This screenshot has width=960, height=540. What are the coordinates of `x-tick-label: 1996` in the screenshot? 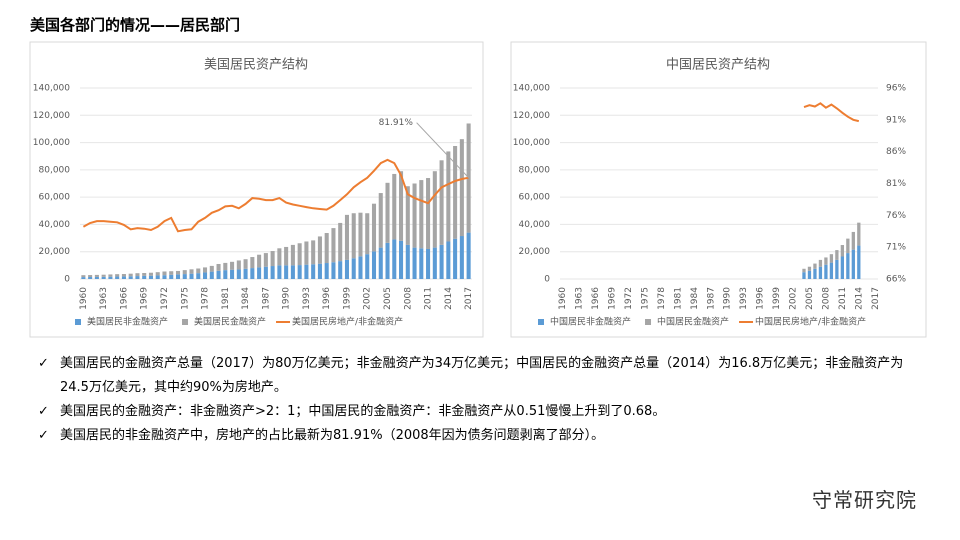 It's located at (327, 298).